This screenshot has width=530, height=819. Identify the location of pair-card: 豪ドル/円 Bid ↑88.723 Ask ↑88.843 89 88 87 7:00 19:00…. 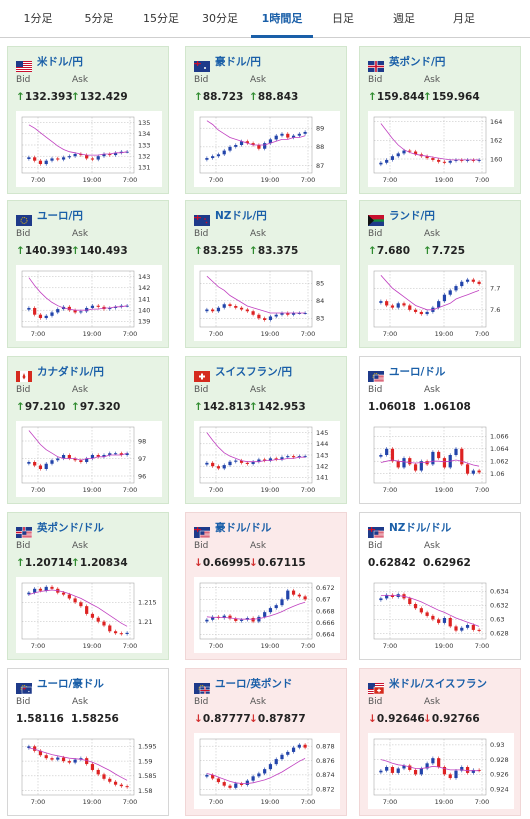
(266, 120).